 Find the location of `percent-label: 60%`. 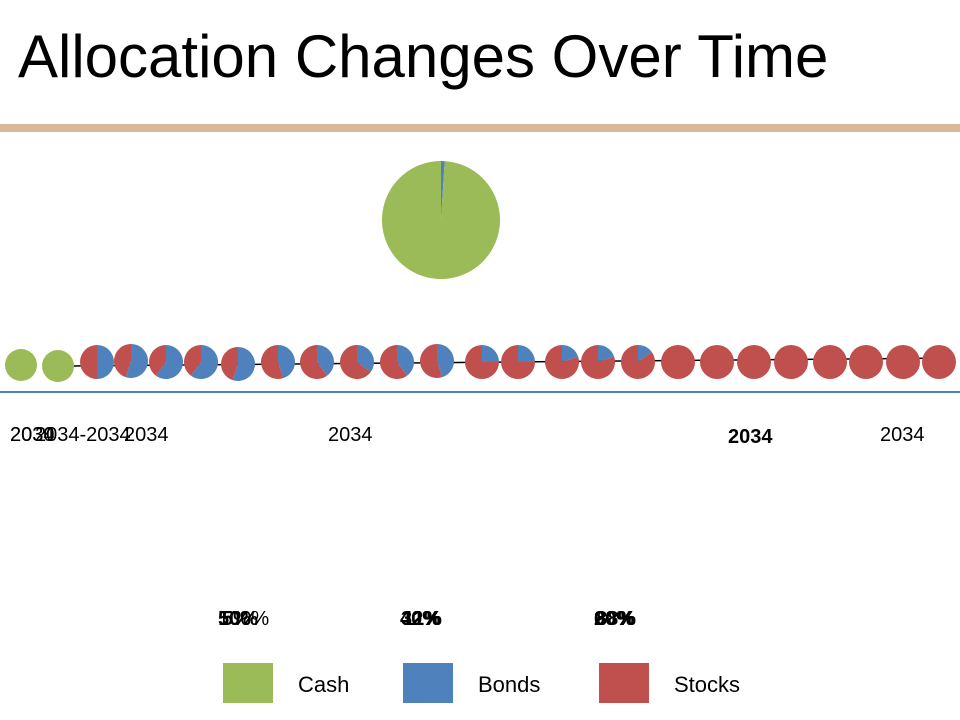

percent-label: 60% is located at coordinates (614, 619).